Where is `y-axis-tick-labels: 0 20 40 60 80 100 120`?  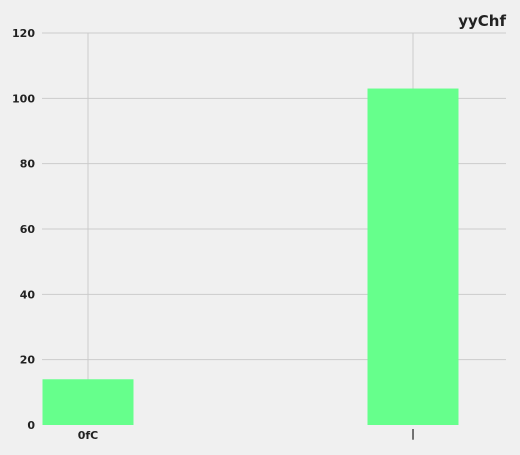 y-axis-tick-labels: 0 20 40 60 80 100 120 is located at coordinates (23, 229).